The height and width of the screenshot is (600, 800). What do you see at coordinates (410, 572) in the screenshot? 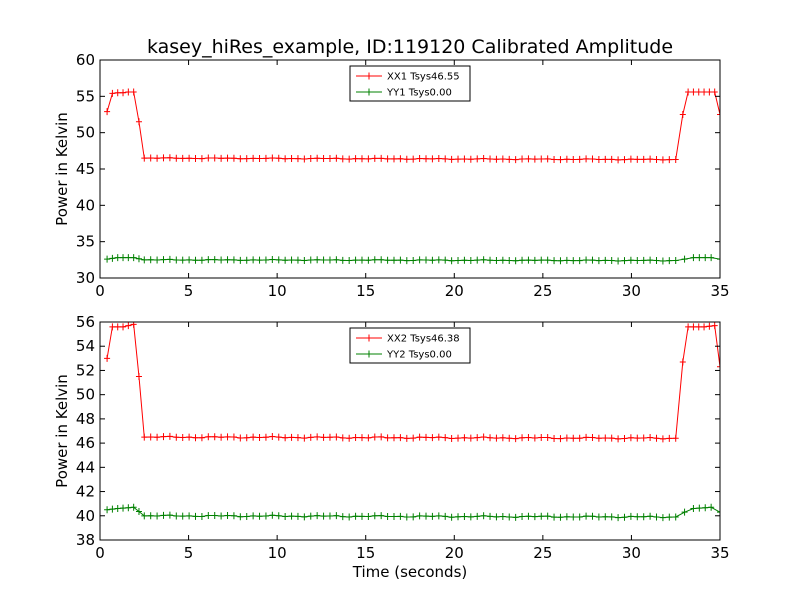
I see `x-axis-label: Time (seconds)` at bounding box center [410, 572].